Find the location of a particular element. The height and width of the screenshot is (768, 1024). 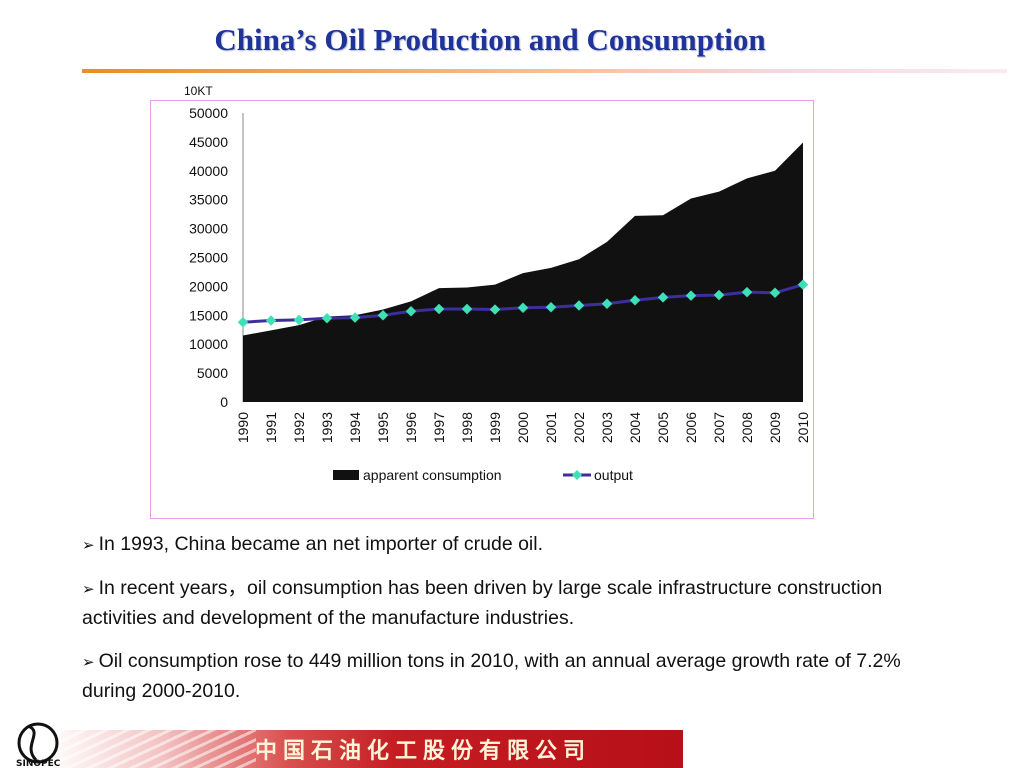

x-tick-label: 1993 is located at coordinates (327, 427).